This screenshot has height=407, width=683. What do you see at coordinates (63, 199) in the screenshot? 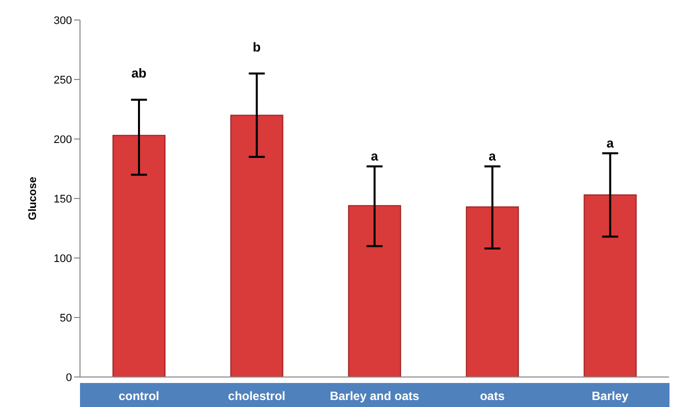
I see `y-tick-label: 150` at bounding box center [63, 199].